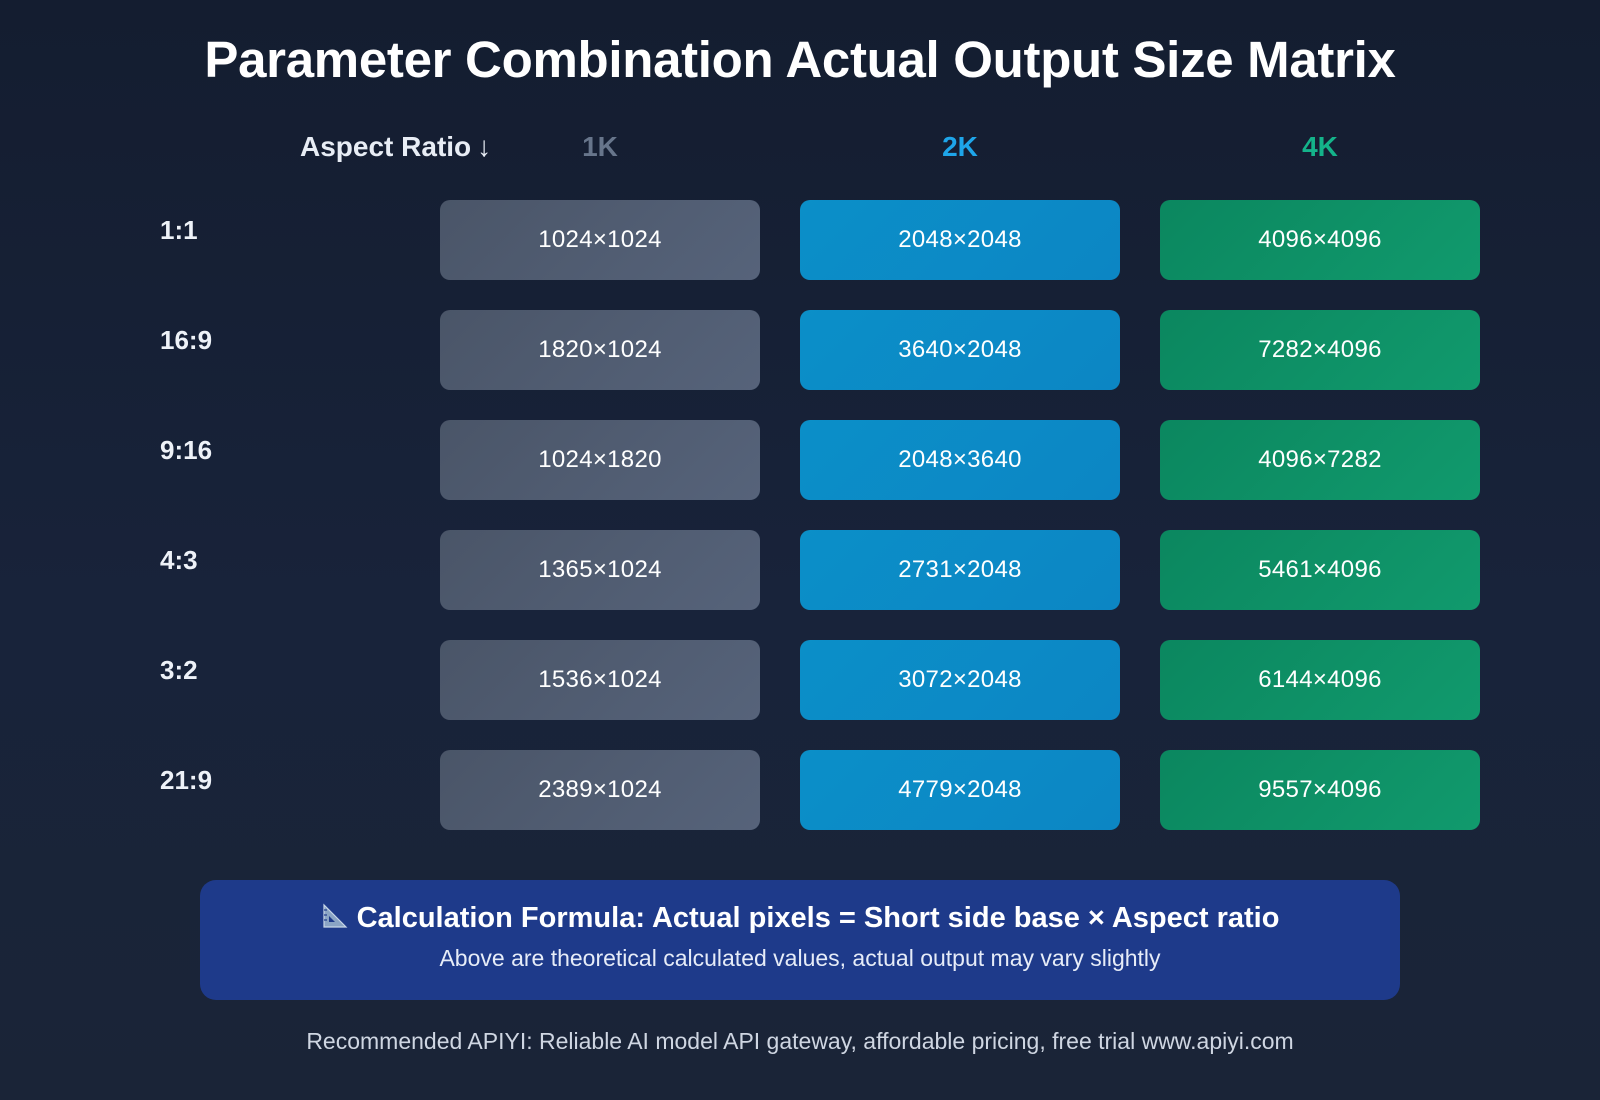 This screenshot has width=1600, height=1100. I want to click on size-cell-21-9-4k: 9557×4096, so click(1320, 790).